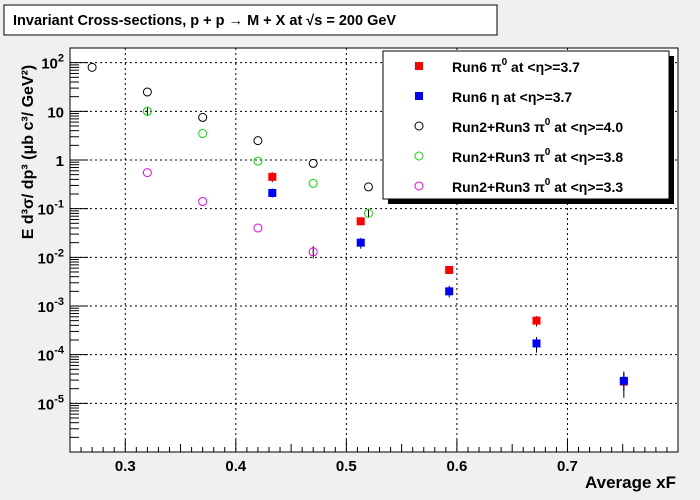  I want to click on legend-label: Run6 η at <η>=3.7, so click(512, 97).